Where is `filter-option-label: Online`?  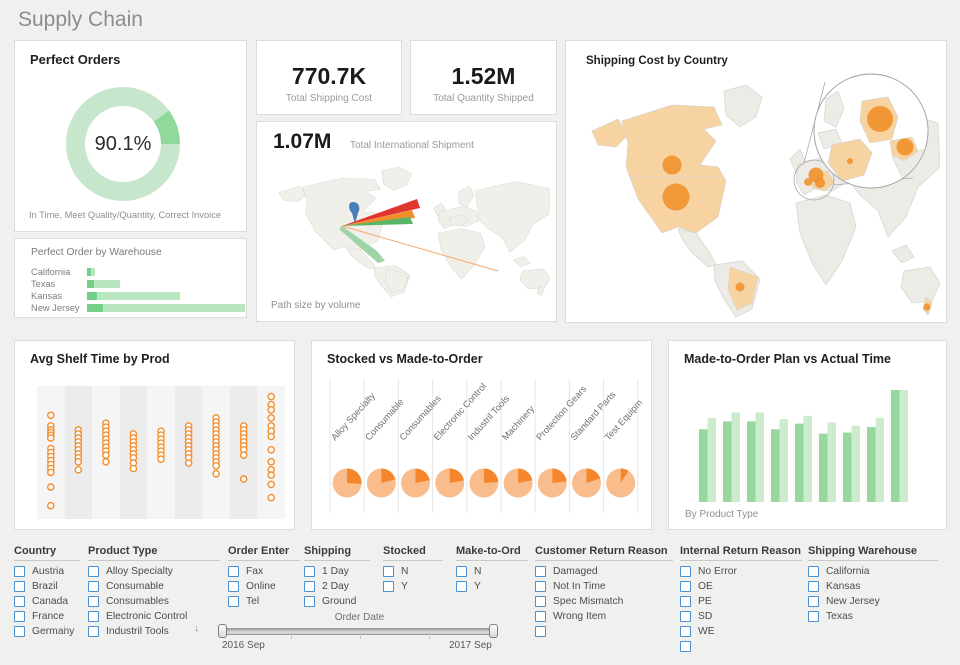
filter-option-label: Online is located at coordinates (261, 586).